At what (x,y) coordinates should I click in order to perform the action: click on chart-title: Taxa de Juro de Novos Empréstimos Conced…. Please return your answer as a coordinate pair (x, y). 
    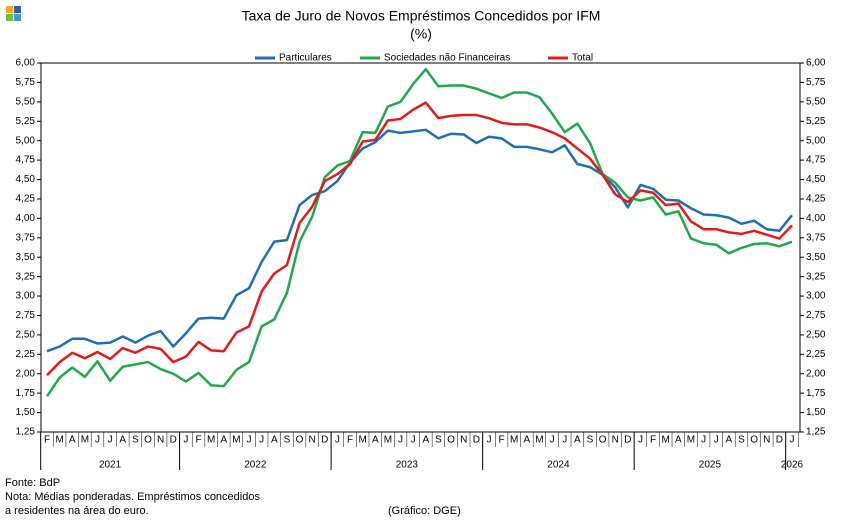
    Looking at the image, I should click on (421, 16).